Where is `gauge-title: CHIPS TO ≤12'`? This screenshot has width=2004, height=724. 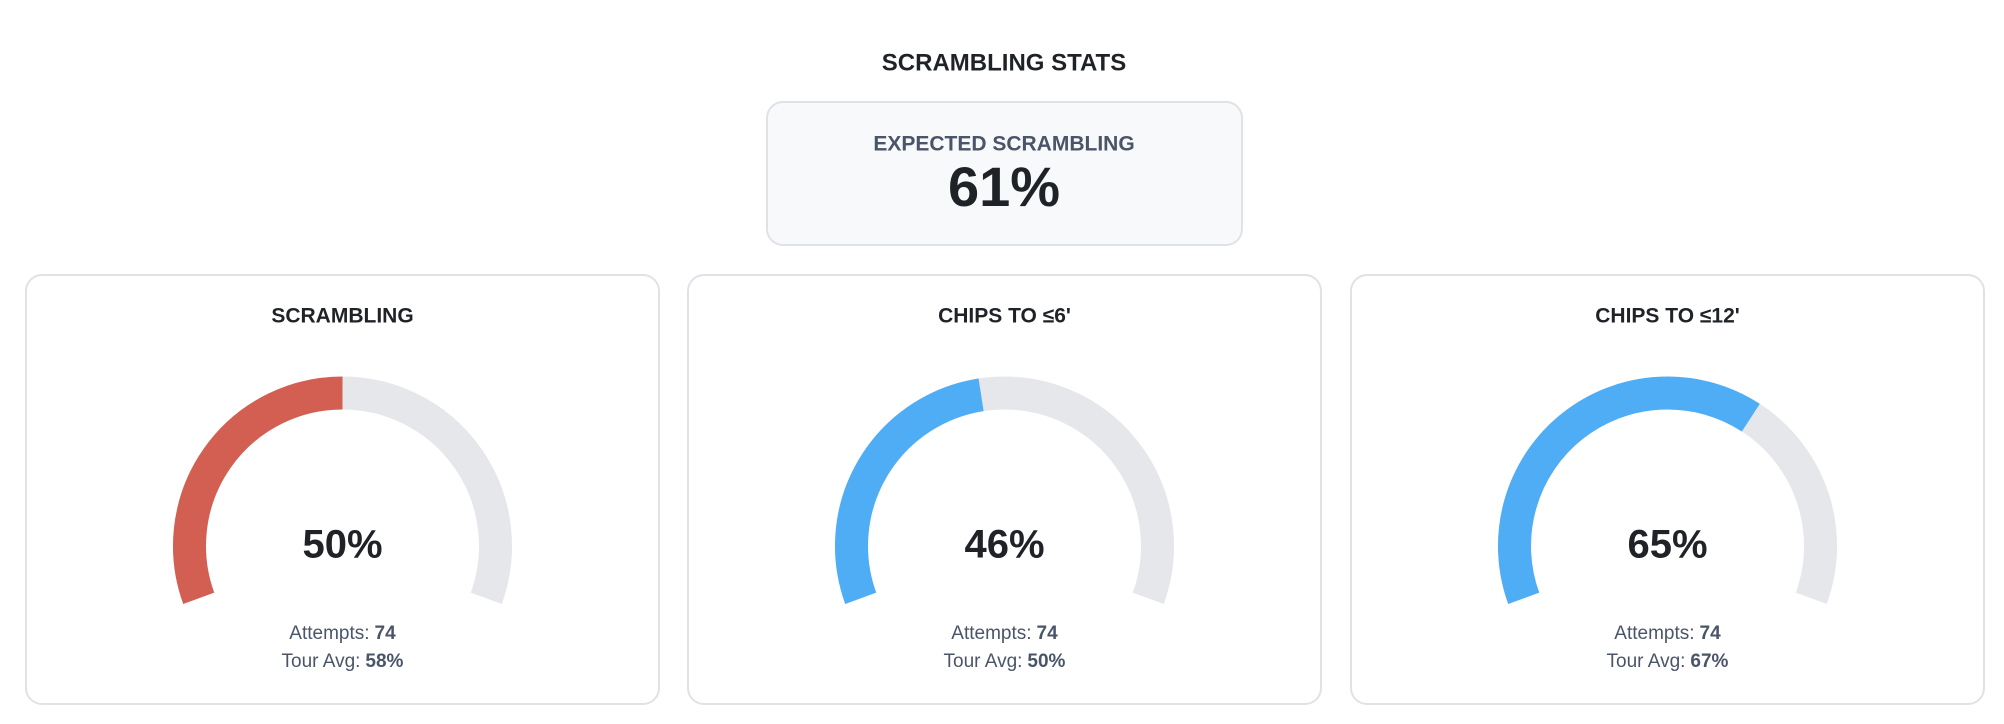 gauge-title: CHIPS TO ≤12' is located at coordinates (1667, 316).